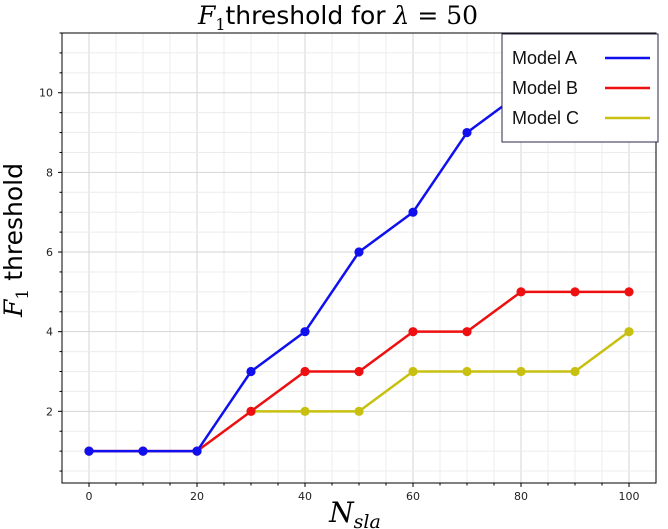  Describe the element at coordinates (49, 172) in the screenshot. I see `y-tick-label: 8` at that location.